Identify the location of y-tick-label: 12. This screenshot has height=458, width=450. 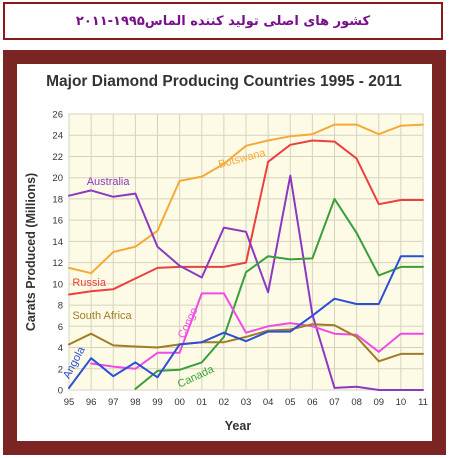
(57, 263).